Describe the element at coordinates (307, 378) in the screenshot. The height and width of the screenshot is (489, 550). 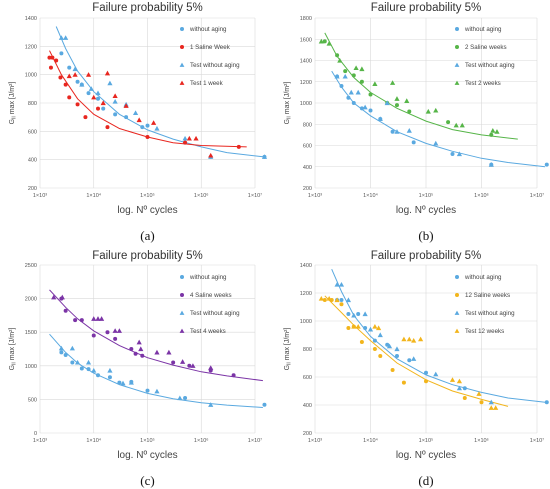
I see `y-tick-label: 600` at that location.